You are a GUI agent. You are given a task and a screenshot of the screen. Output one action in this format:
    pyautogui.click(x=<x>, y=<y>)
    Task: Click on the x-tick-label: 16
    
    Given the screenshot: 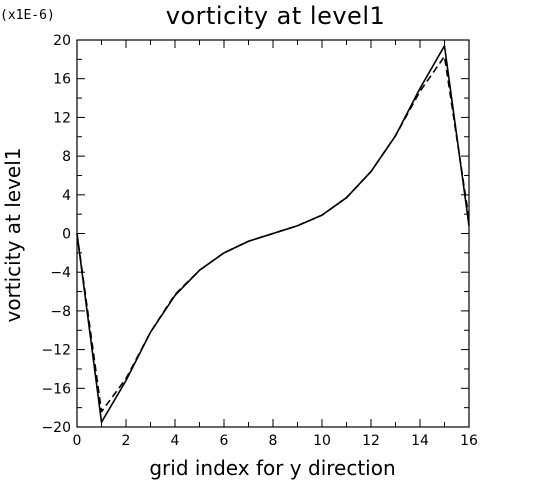 What is the action you would take?
    pyautogui.click(x=469, y=441)
    